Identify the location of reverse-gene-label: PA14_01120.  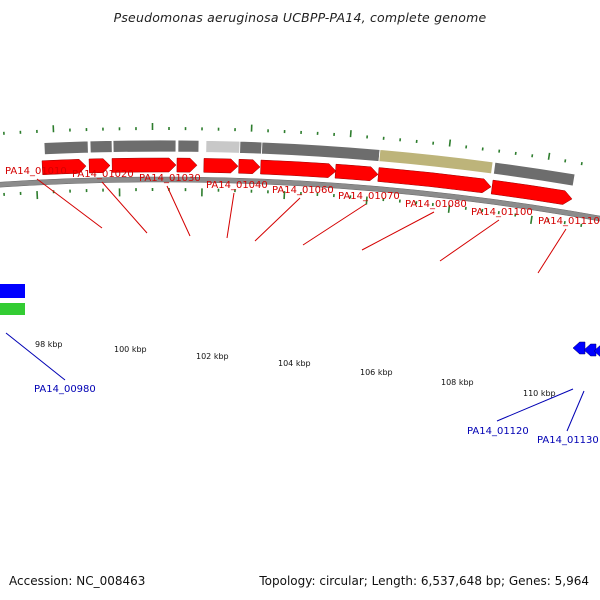
(498, 431).